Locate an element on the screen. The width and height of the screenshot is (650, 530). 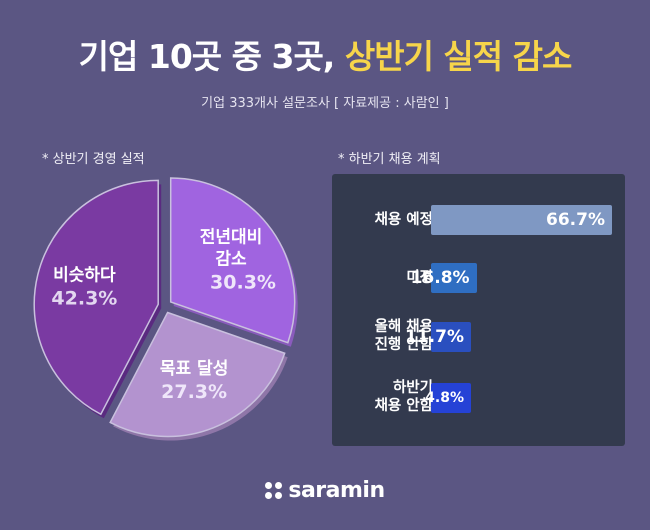
bar-row: 채용 예정 66.7% is located at coordinates (478, 220).